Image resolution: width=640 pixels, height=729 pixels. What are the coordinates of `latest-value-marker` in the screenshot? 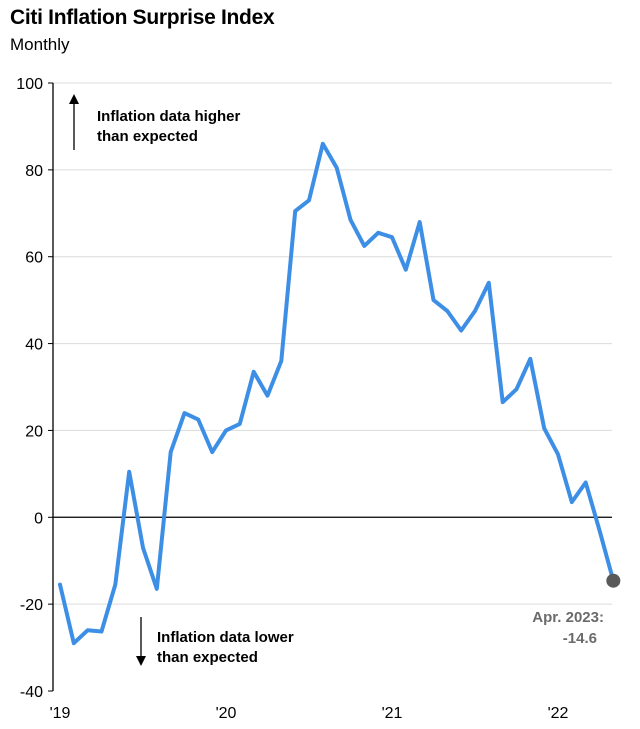 It's located at (613, 580).